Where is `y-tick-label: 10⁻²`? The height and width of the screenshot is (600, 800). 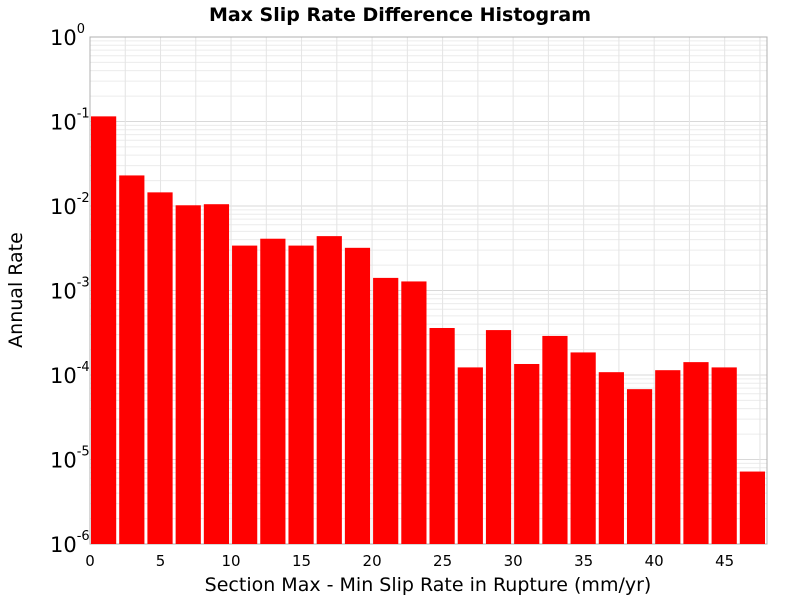
y-tick-label: 10⁻² is located at coordinates (70, 205).